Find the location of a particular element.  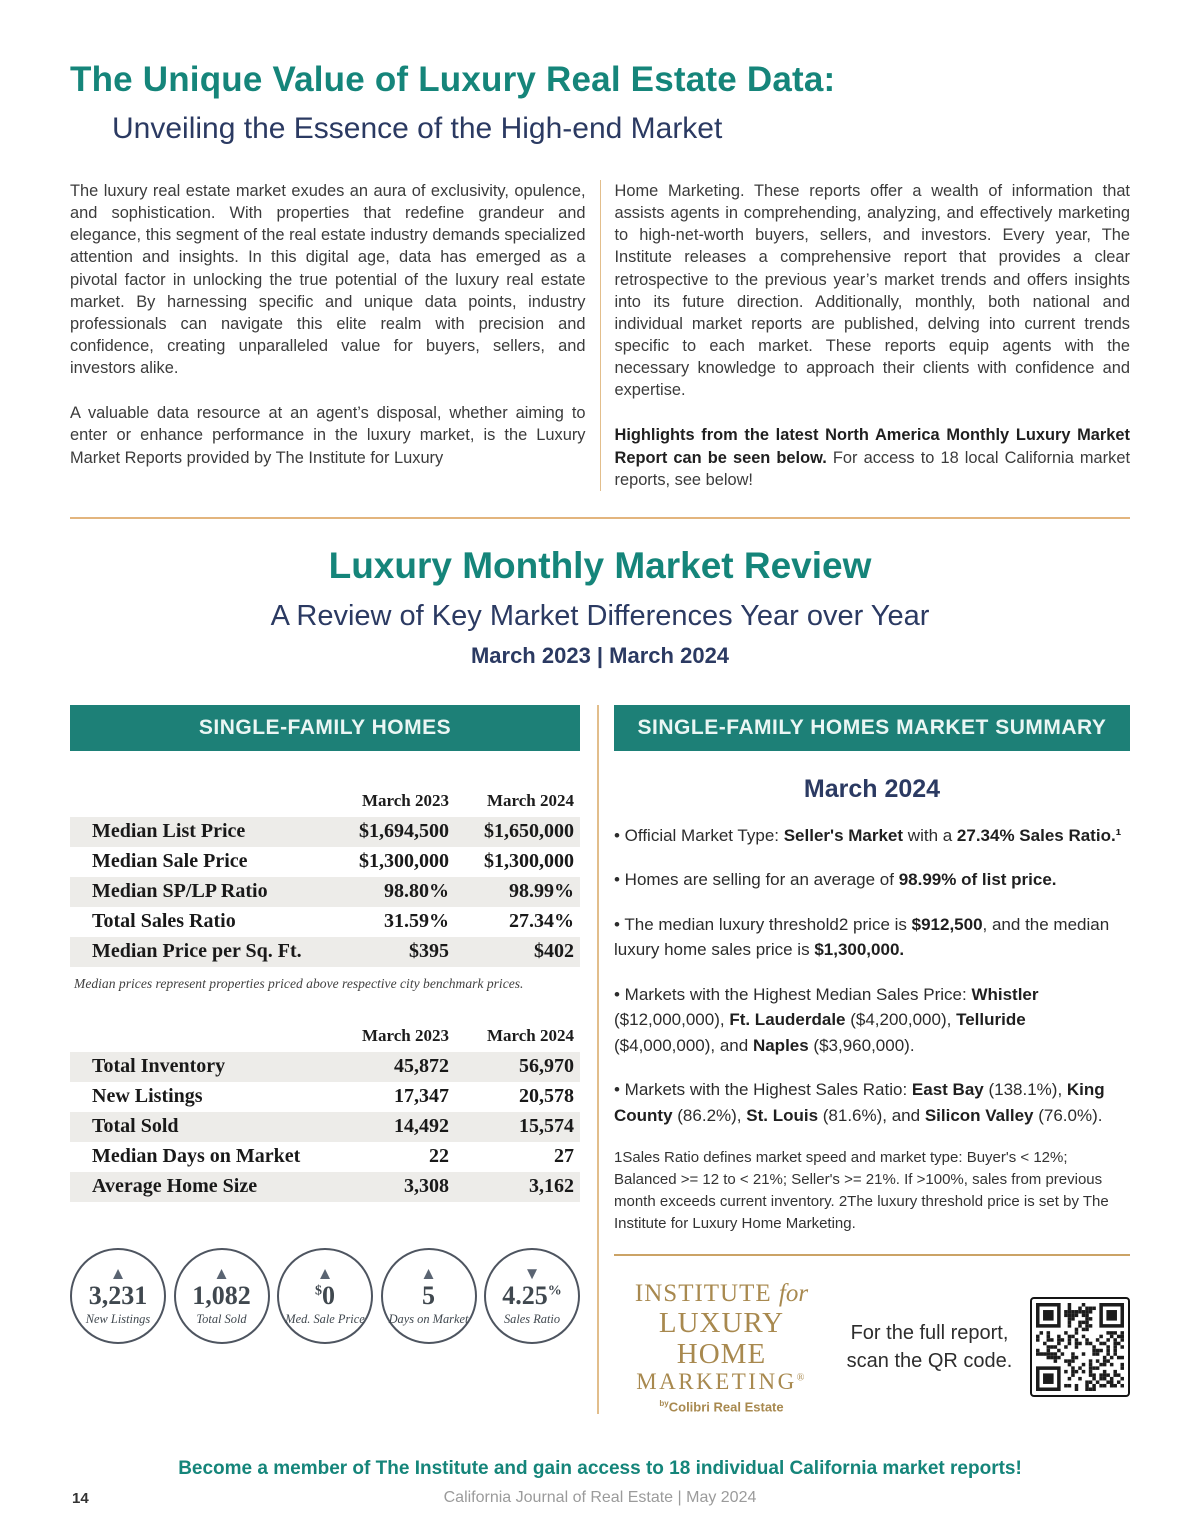

badge-value: 1,082 is located at coordinates (221, 1295).